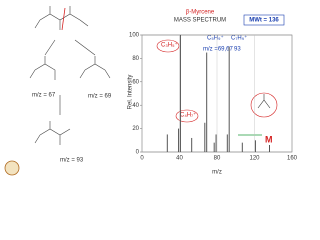 Image resolution: width=320 pixels, height=240 pixels. Describe the element at coordinates (134, 36) in the screenshot. I see `y-tick-label: 100` at that location.